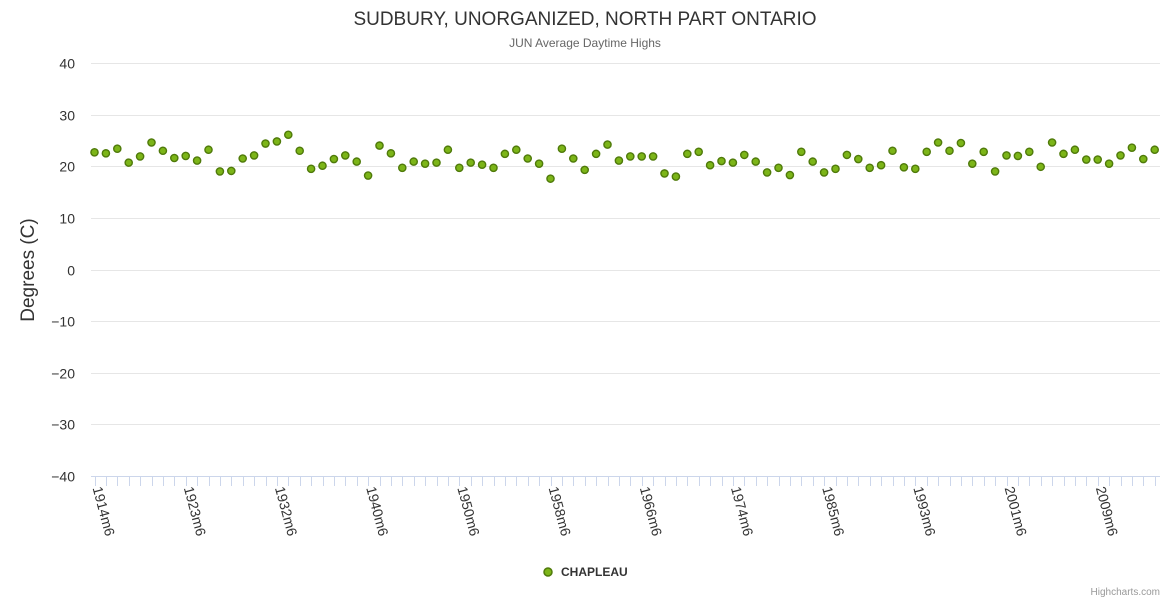 This screenshot has height=605, width=1170. I want to click on x-tick-label: 1958m6, so click(560, 511).